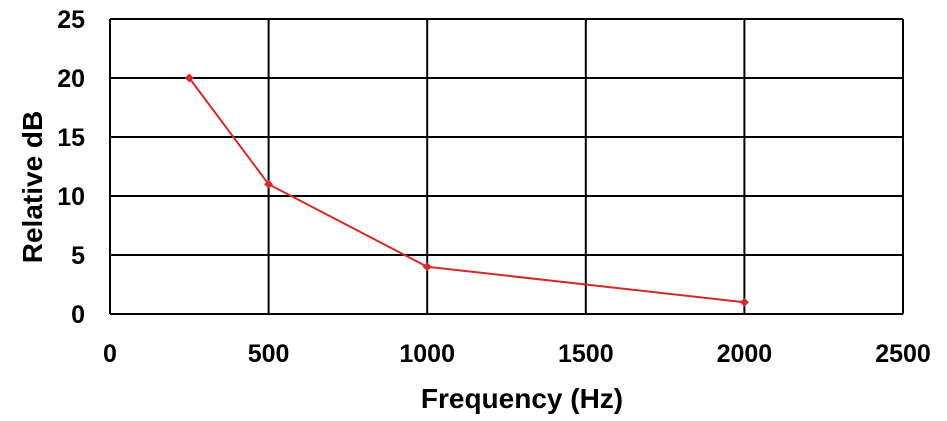  I want to click on x-tick-label: 2000, so click(745, 354).